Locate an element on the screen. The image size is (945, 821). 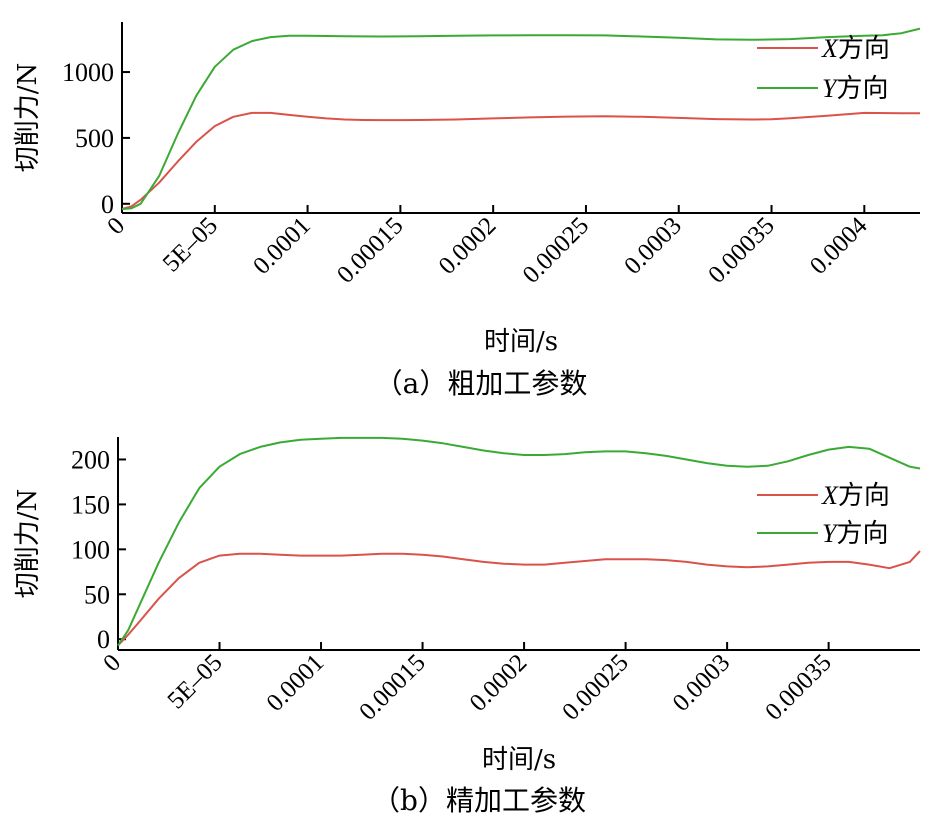
y-tick-label: 200 is located at coordinates (90, 459).